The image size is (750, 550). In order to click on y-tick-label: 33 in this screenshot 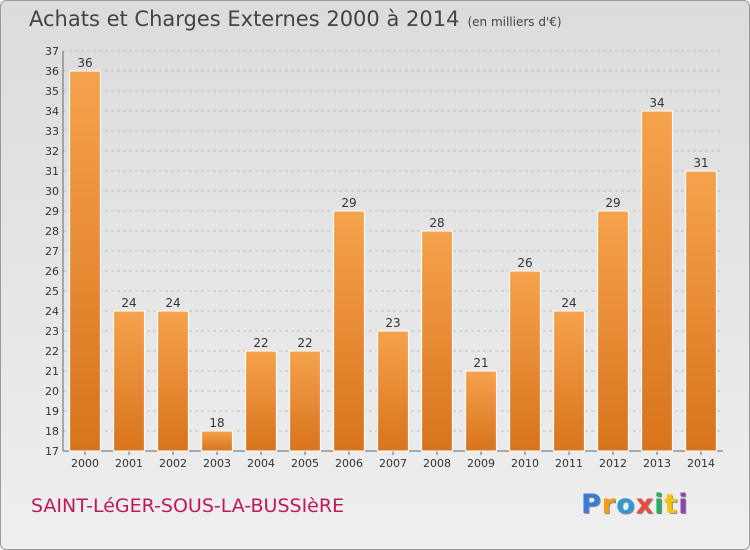, I will do `click(52, 131)`.